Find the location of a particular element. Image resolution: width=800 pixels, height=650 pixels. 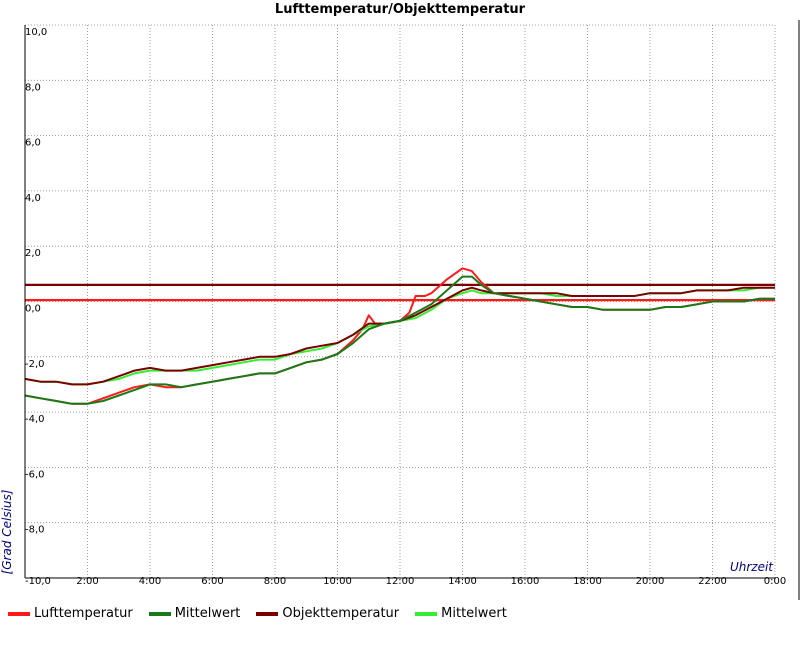

x-tick-label: 2:00 is located at coordinates (87, 581).